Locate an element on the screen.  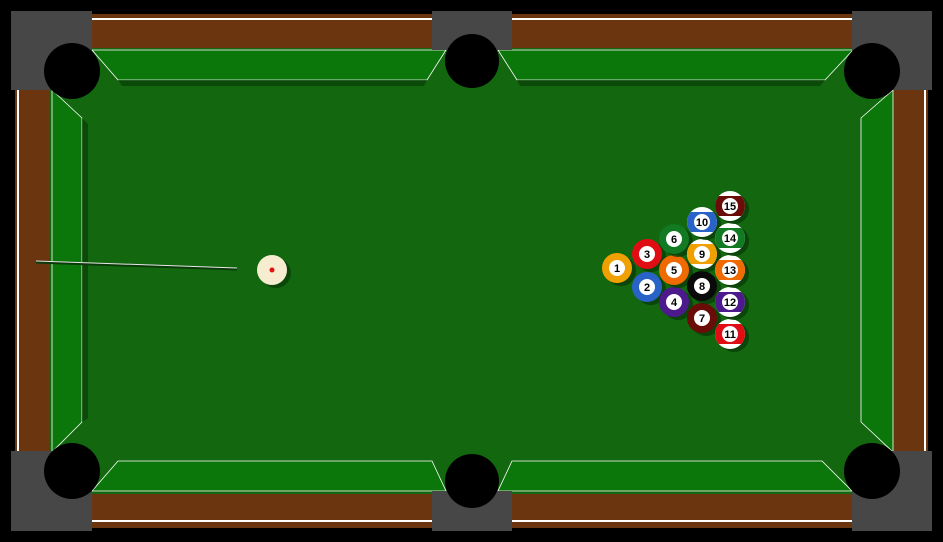
ball-11: 11 is located at coordinates (732, 335).